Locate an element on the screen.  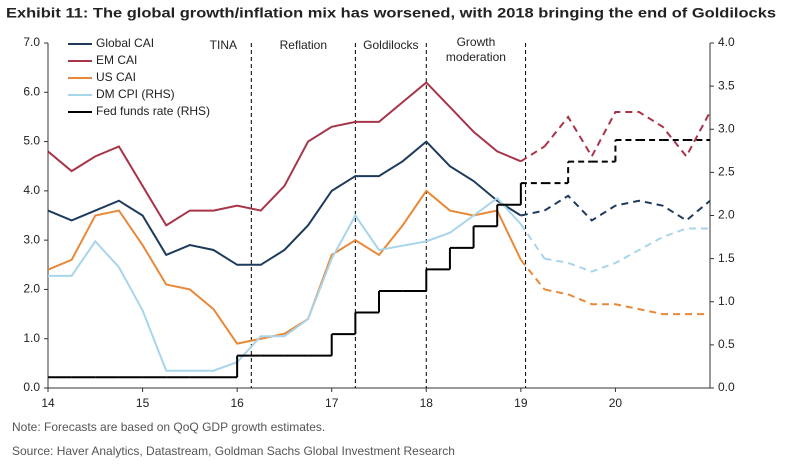
x-tick-label: 15 is located at coordinates (143, 403).